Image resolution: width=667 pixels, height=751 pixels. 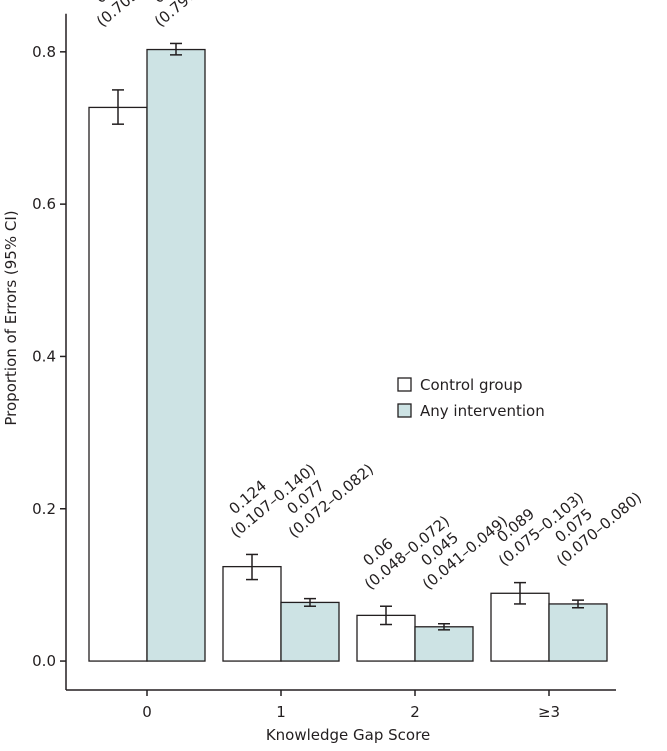 What do you see at coordinates (44, 509) in the screenshot?
I see `y-tick-label: 0.2` at bounding box center [44, 509].